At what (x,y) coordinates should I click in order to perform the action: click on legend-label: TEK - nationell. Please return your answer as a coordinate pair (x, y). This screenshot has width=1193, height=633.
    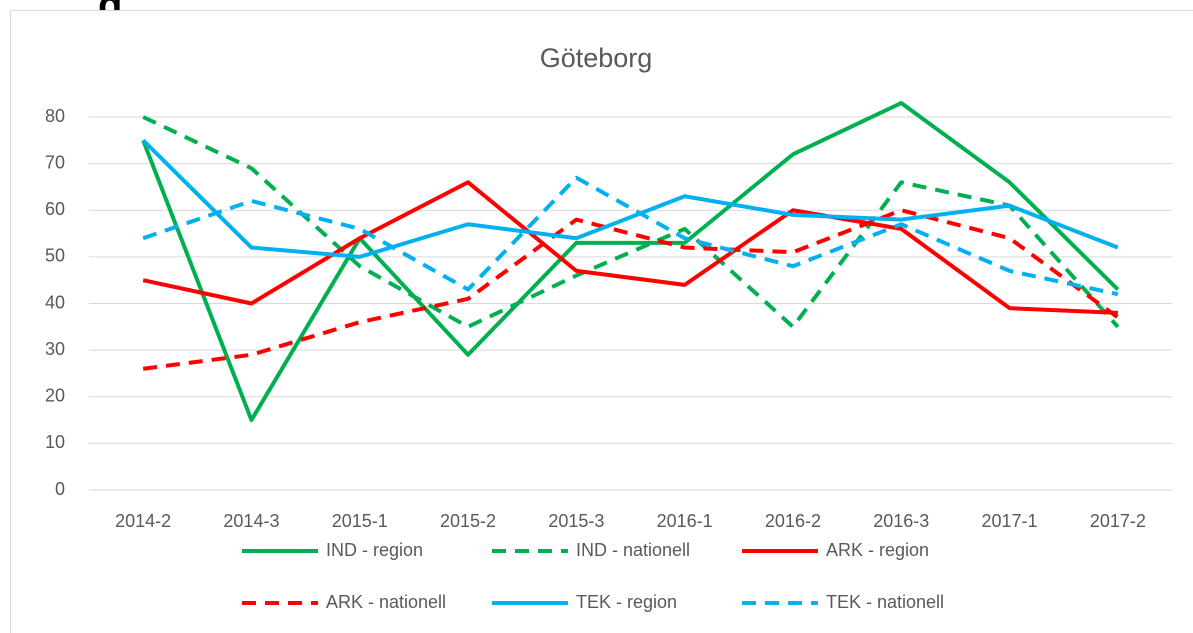
    Looking at the image, I should click on (885, 602).